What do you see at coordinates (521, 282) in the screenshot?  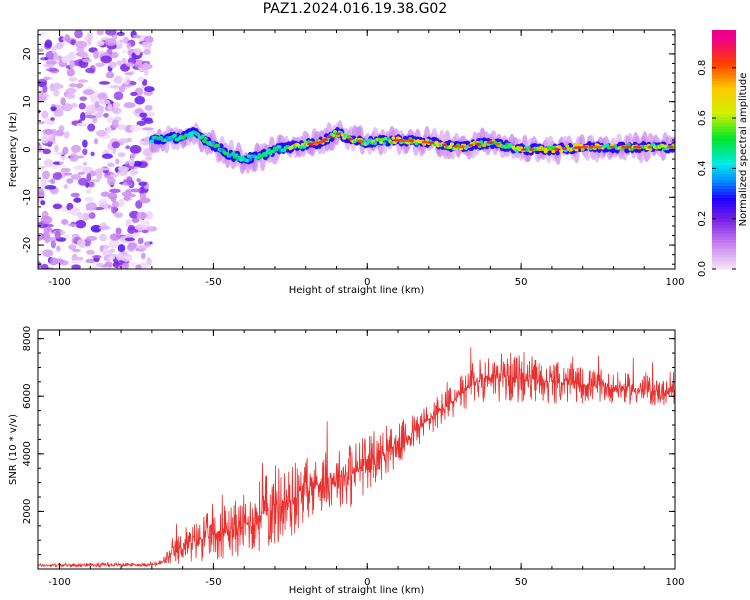 I see `x-tick-label: 50` at bounding box center [521, 282].